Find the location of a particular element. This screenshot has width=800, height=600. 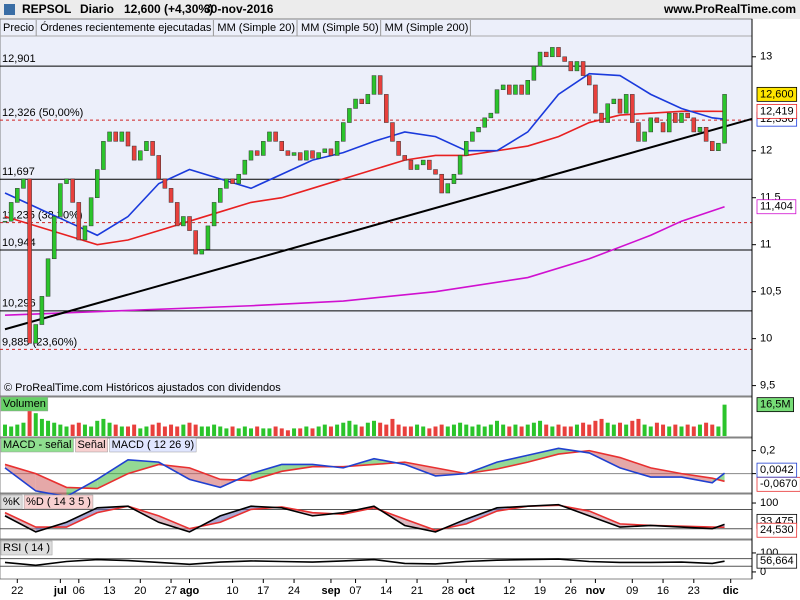

site: www.ProRealTime.com is located at coordinates (729, 9).